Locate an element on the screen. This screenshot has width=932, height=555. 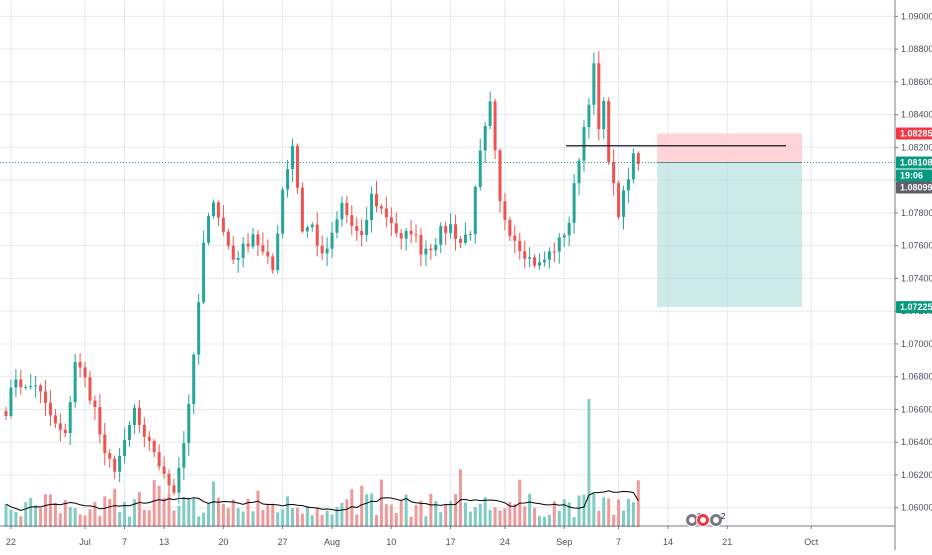
target-price-label: 1.07225 is located at coordinates (914, 307).